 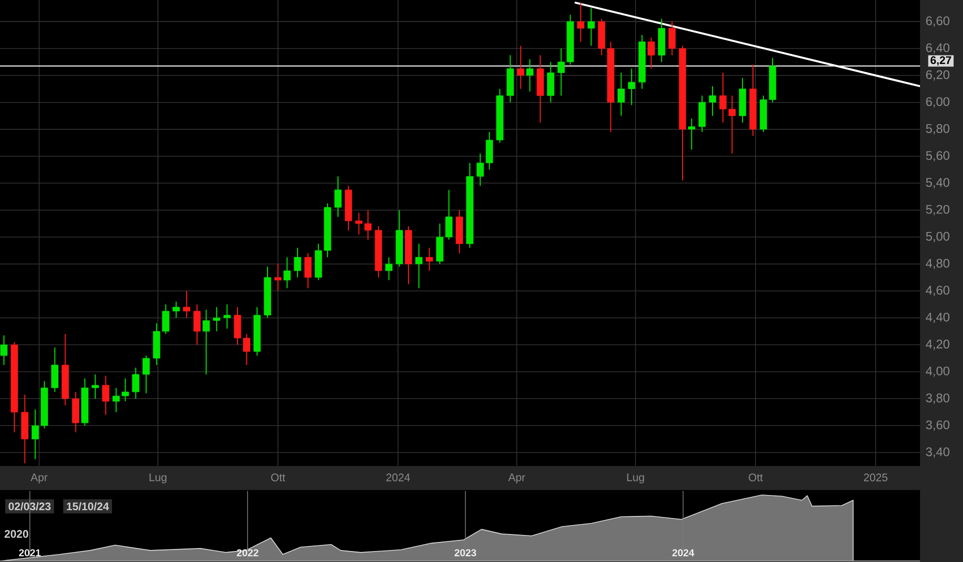 I want to click on y-tick-label: 6,40, so click(x=938, y=48).